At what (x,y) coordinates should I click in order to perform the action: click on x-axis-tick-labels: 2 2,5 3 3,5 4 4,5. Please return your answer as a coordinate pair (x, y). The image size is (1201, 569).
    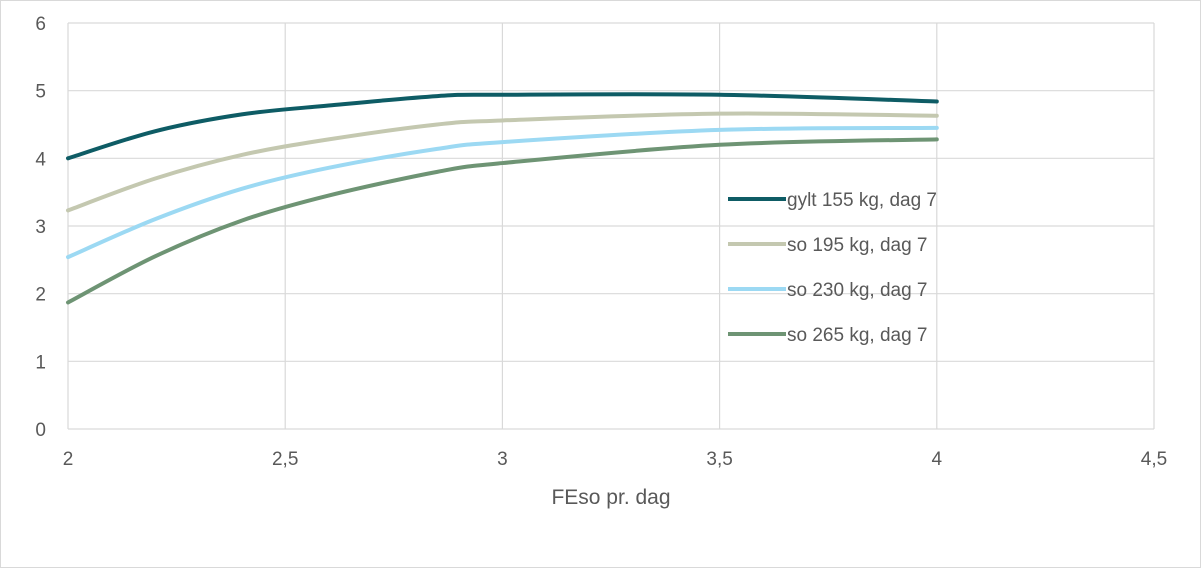
    Looking at the image, I should click on (615, 459).